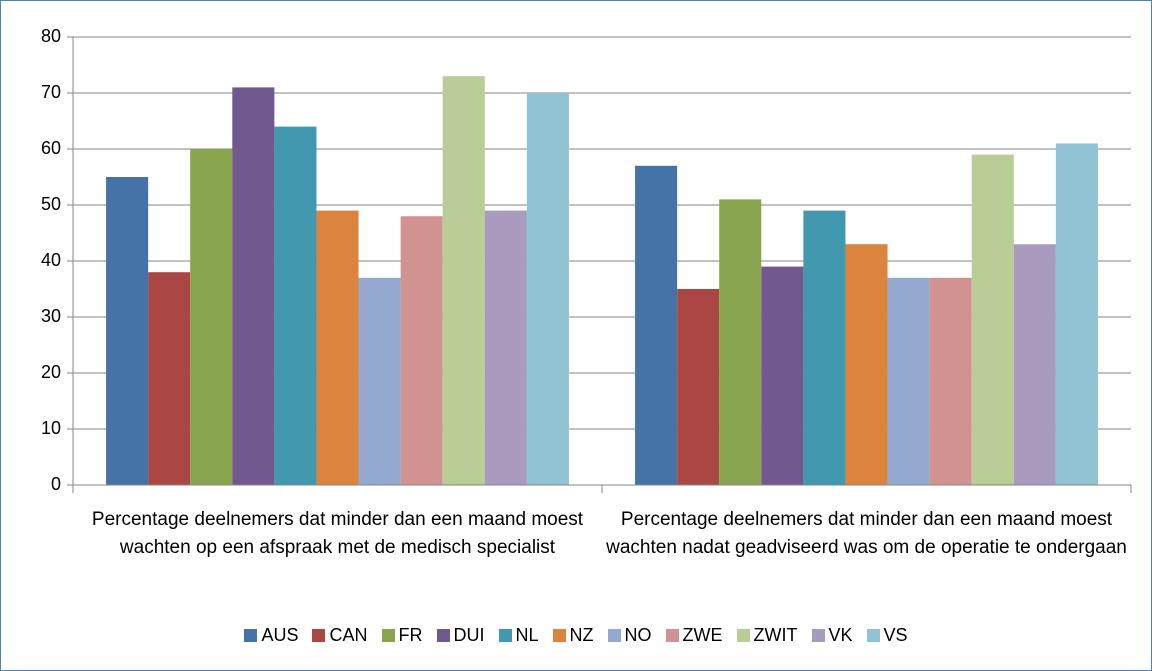 The image size is (1152, 671). I want to click on legend-item: VK, so click(832, 635).